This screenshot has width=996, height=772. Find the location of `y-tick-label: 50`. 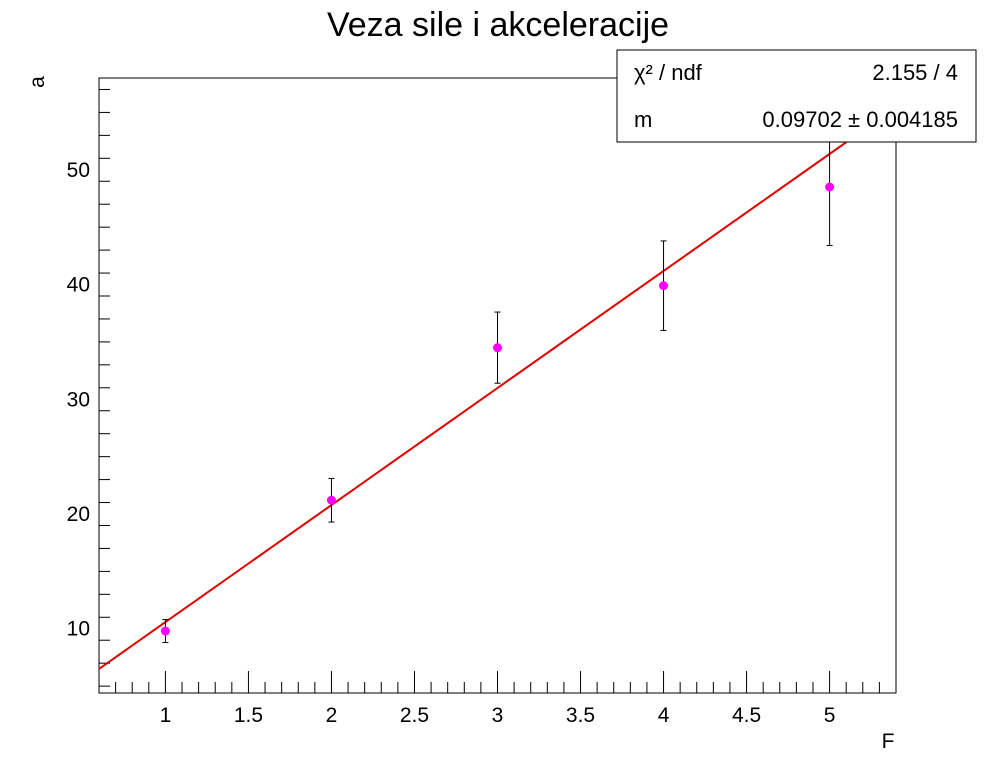

y-tick-label: 50 is located at coordinates (78, 170).